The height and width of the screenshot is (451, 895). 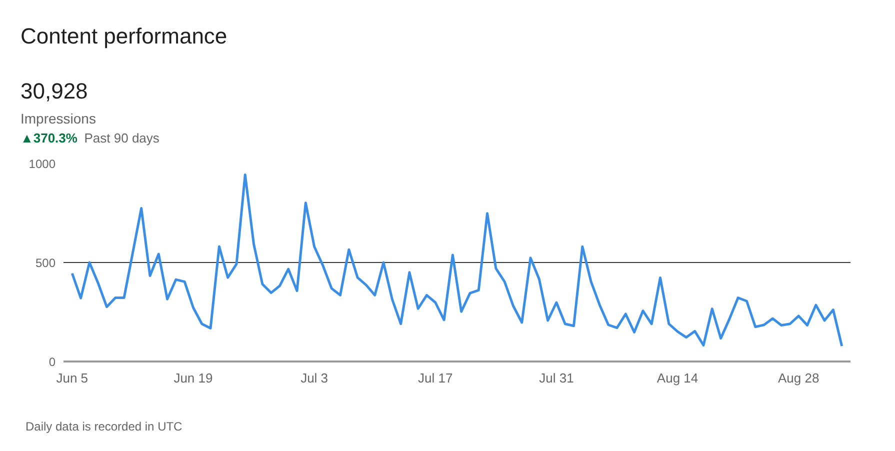 I want to click on x-tick-label: Aug 14, so click(x=677, y=378).